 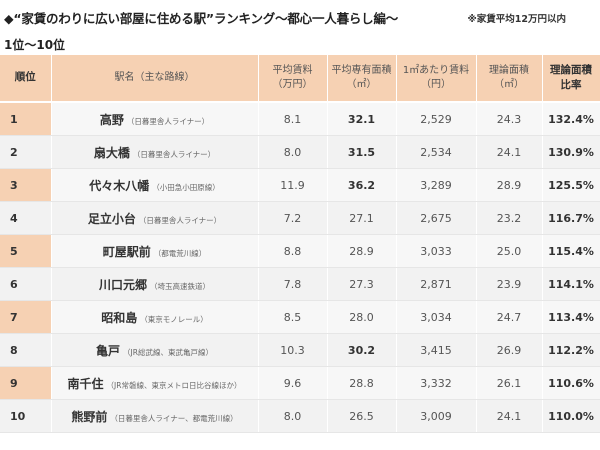 What do you see at coordinates (293, 350) in the screenshot?
I see `avg-rent-cell: 10.3` at bounding box center [293, 350].